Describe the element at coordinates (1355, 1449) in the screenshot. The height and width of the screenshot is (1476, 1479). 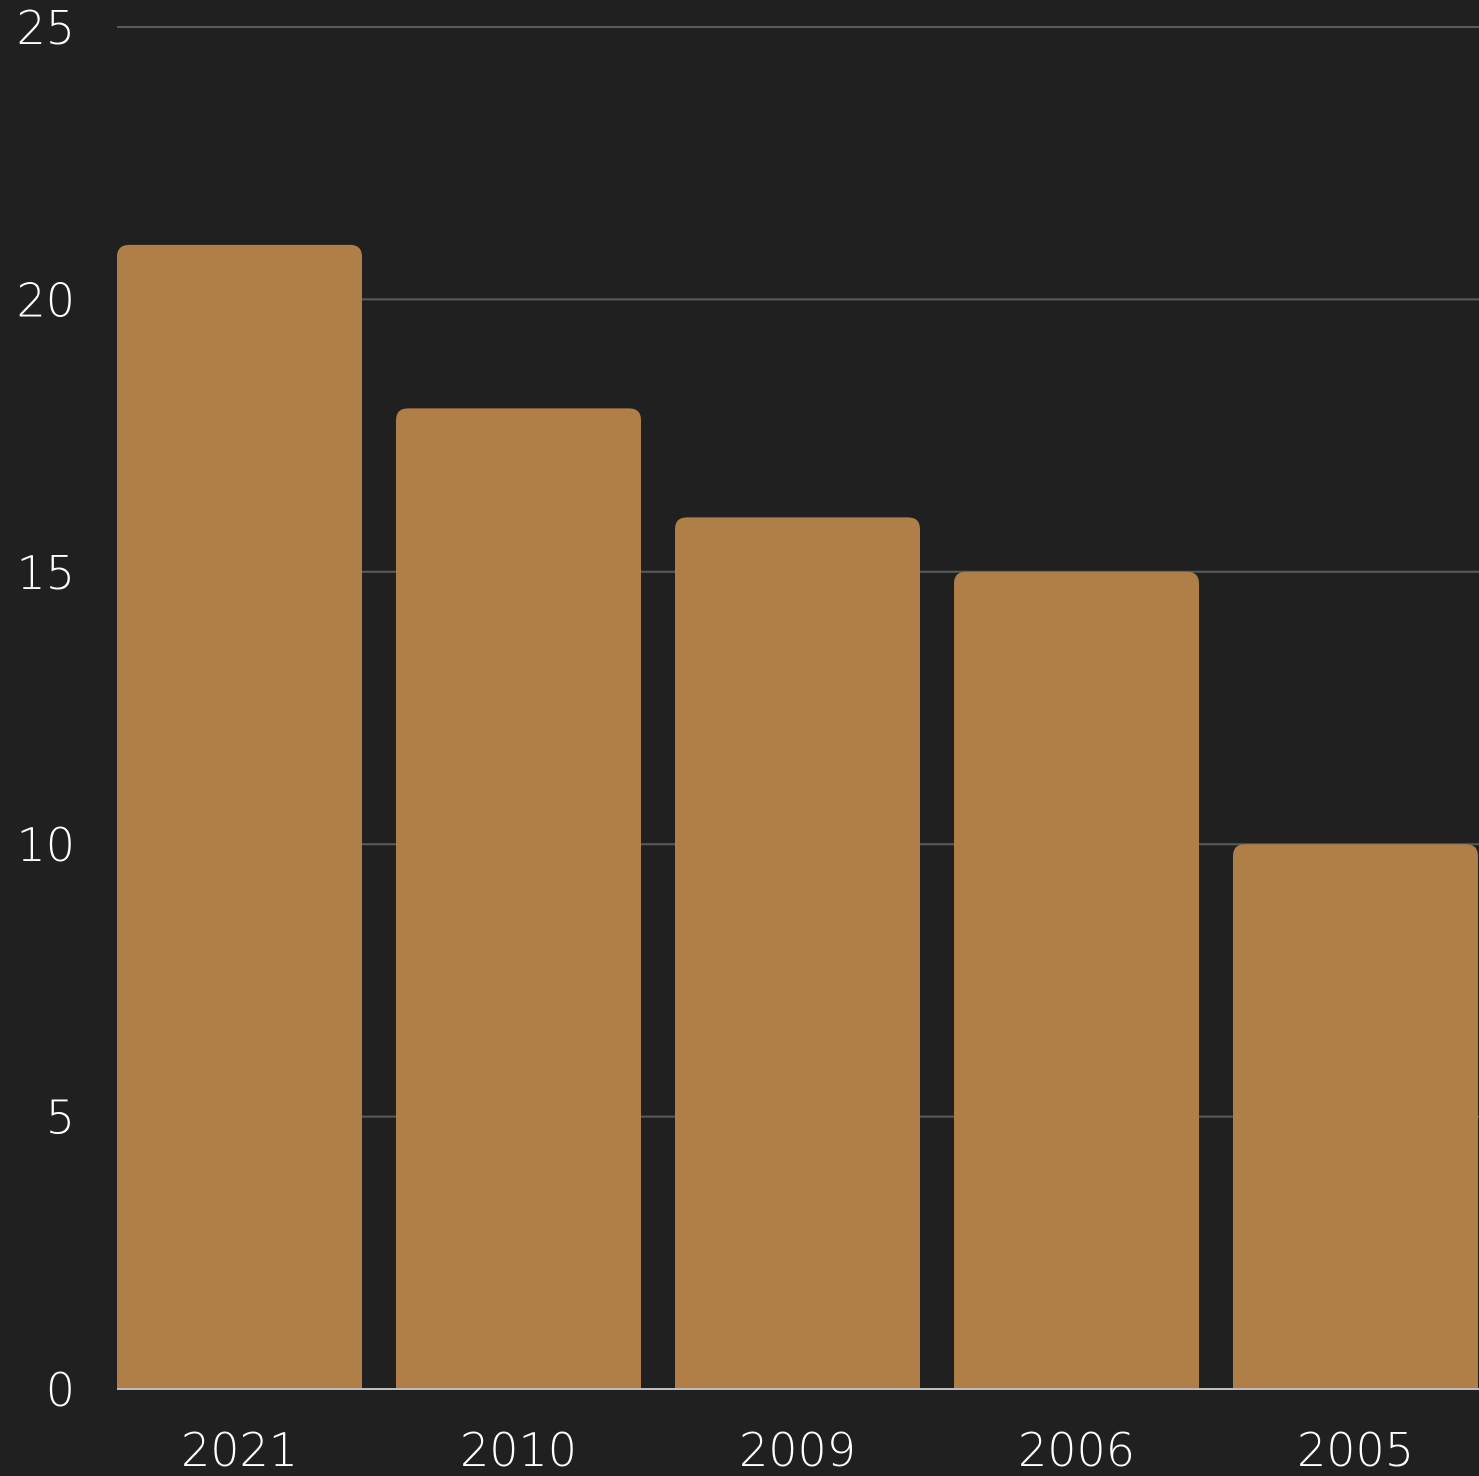
I see `x-tick-label: 2005` at that location.